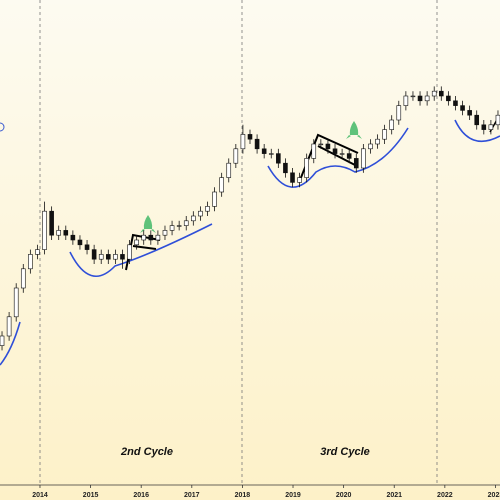 The width and height of the screenshot is (500, 500). Describe the element at coordinates (2, 127) in the screenshot. I see `marker` at that location.